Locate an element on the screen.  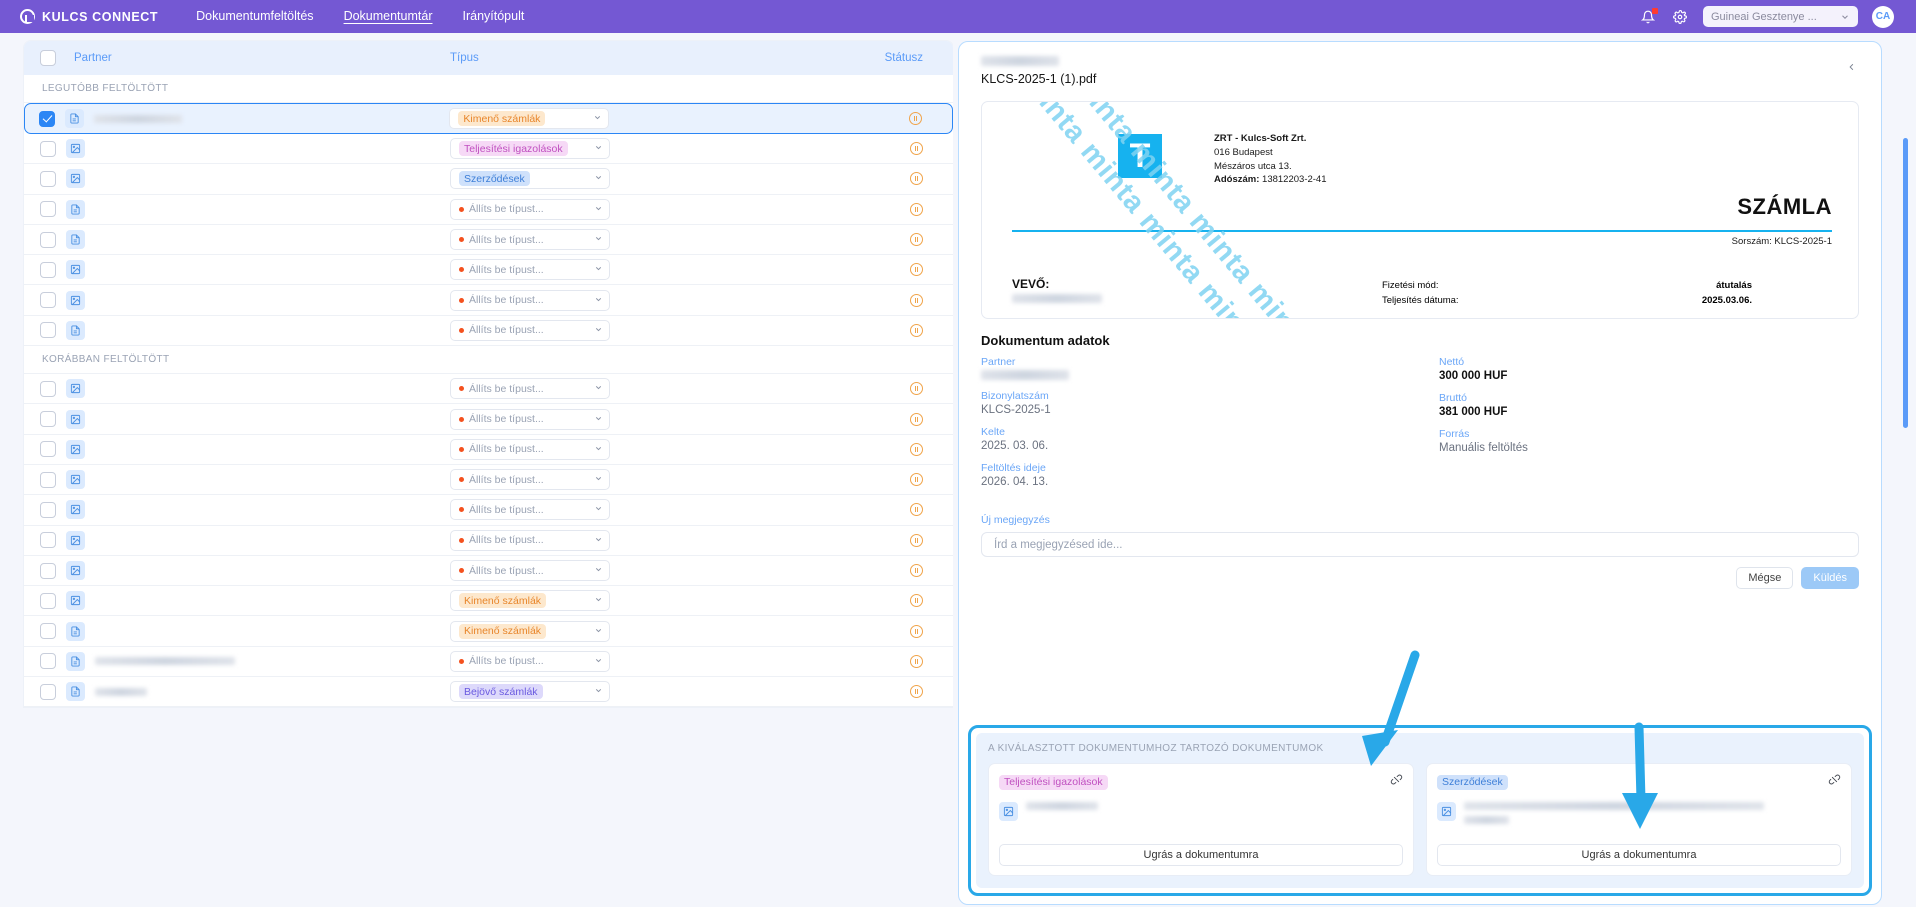
type-dropdown: Szerződések is located at coordinates (530, 179).